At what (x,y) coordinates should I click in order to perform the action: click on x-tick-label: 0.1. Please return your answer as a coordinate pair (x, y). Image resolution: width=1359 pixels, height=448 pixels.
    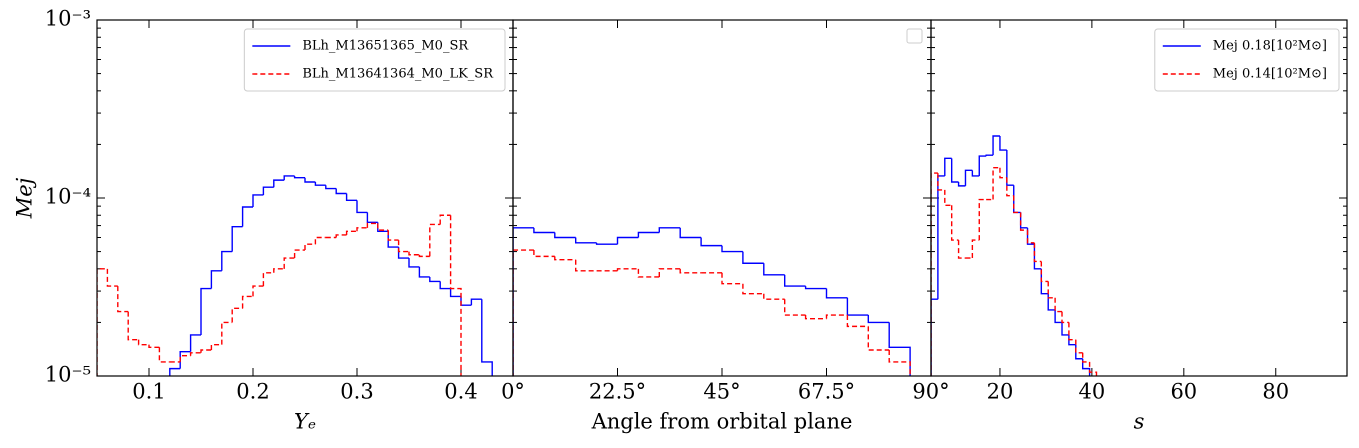
    Looking at the image, I should click on (148, 392).